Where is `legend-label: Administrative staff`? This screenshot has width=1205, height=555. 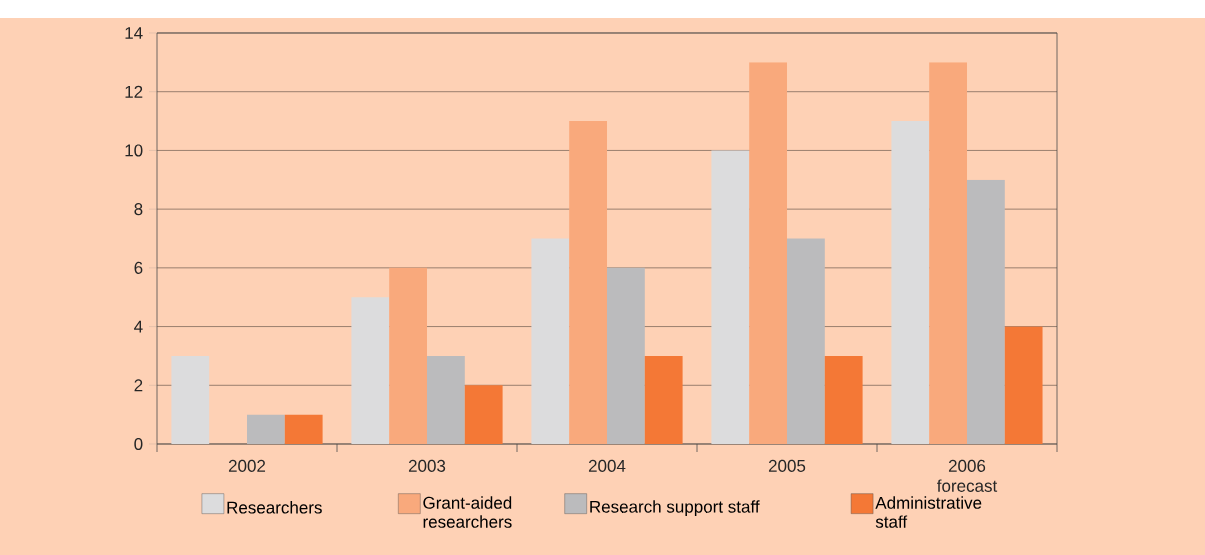
legend-label: Administrative staff is located at coordinates (928, 512).